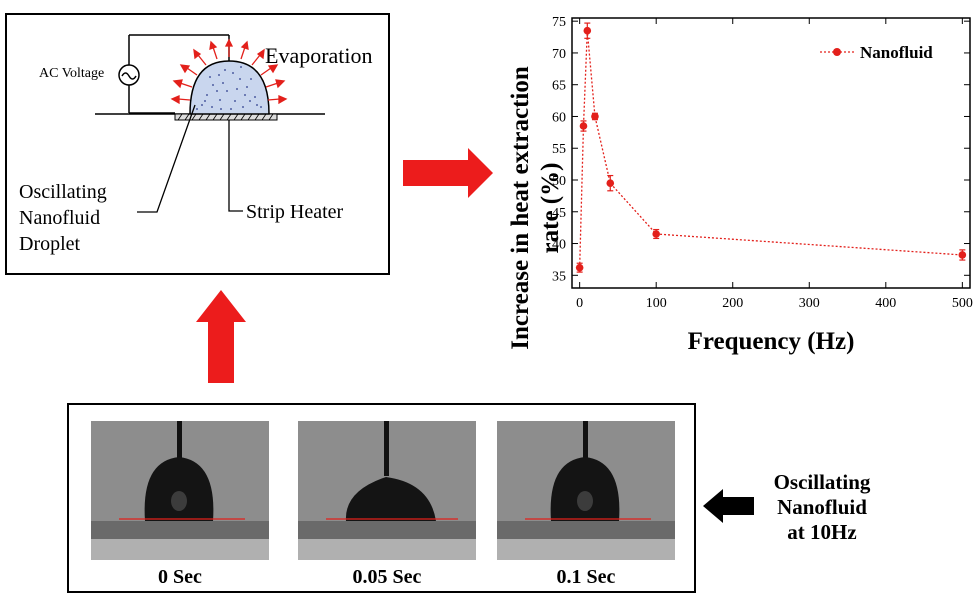 The width and height of the screenshot is (977, 597). What do you see at coordinates (822, 482) in the screenshot?
I see `oscillation-label-line-1: Oscillating` at bounding box center [822, 482].